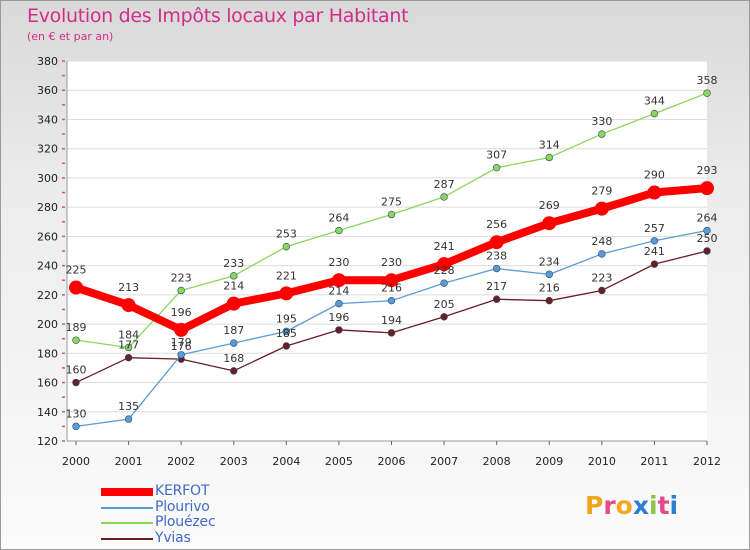  Describe the element at coordinates (47, 207) in the screenshot. I see `y-tick-label: 280` at that location.